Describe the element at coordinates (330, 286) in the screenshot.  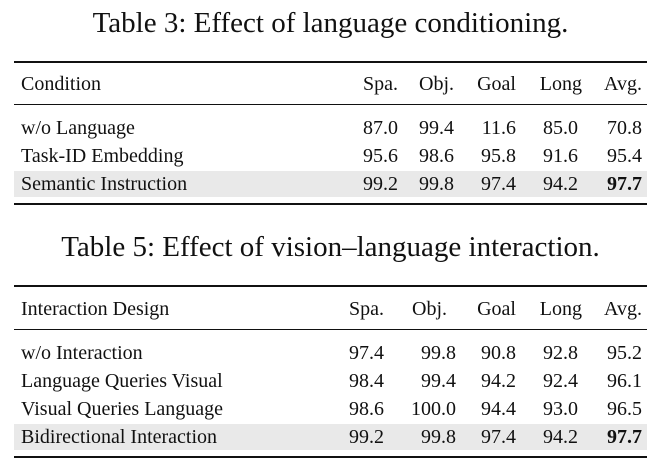
I see `table-5-top-rule` at that location.